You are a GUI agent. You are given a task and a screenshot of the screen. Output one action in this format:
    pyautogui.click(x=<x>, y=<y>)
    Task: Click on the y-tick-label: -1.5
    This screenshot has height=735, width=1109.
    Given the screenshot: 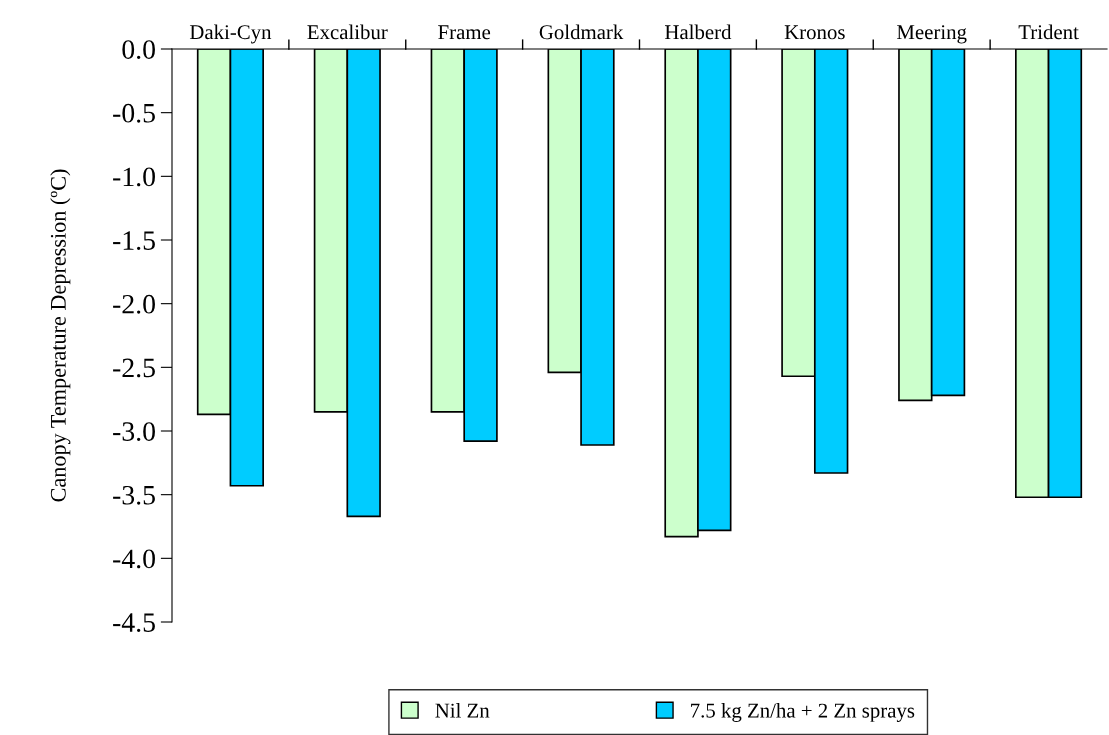 What is the action you would take?
    pyautogui.click(x=134, y=241)
    